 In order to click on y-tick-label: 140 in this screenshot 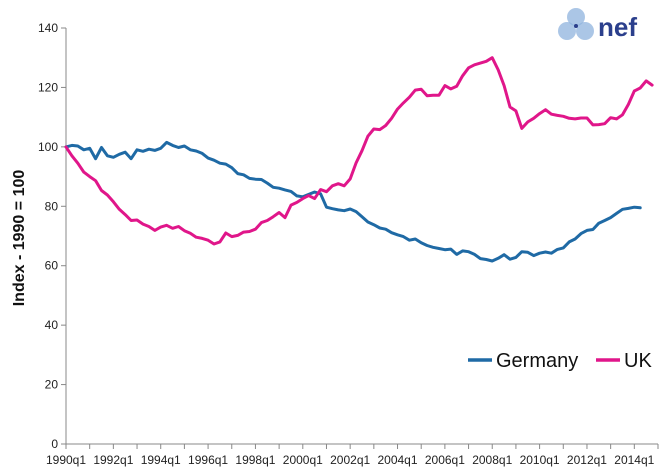, I will do `click(48, 28)`.